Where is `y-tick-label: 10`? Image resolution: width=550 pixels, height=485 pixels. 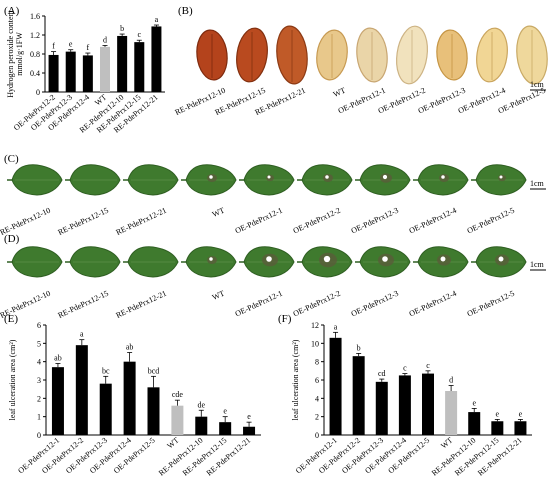 y-tick-label: 10 is located at coordinates (315, 343).